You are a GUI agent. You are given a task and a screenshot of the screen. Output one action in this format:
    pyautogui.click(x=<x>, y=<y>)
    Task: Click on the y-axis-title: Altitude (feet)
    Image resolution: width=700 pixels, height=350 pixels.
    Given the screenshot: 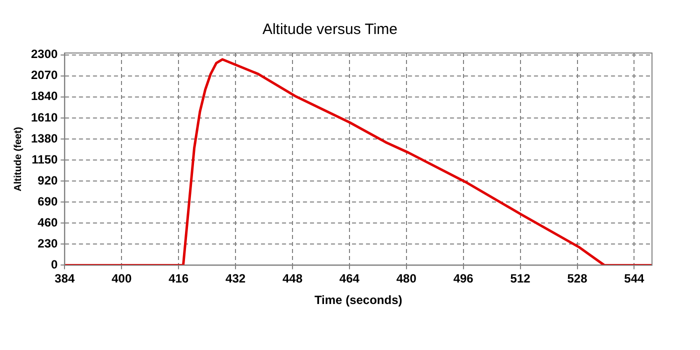 What is the action you would take?
    pyautogui.click(x=18, y=159)
    